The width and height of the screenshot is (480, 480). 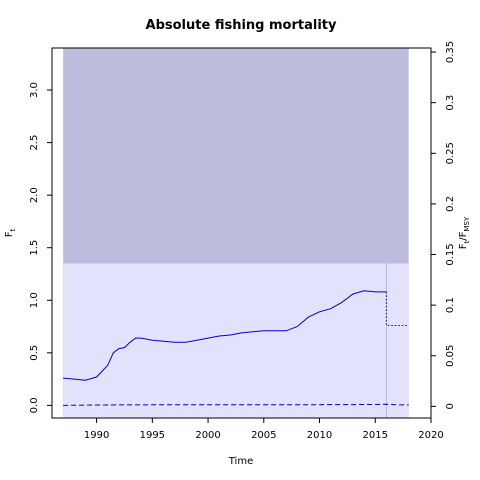 What do you see at coordinates (450, 103) in the screenshot?
I see `right-y-tick-label: 0.3` at bounding box center [450, 103].